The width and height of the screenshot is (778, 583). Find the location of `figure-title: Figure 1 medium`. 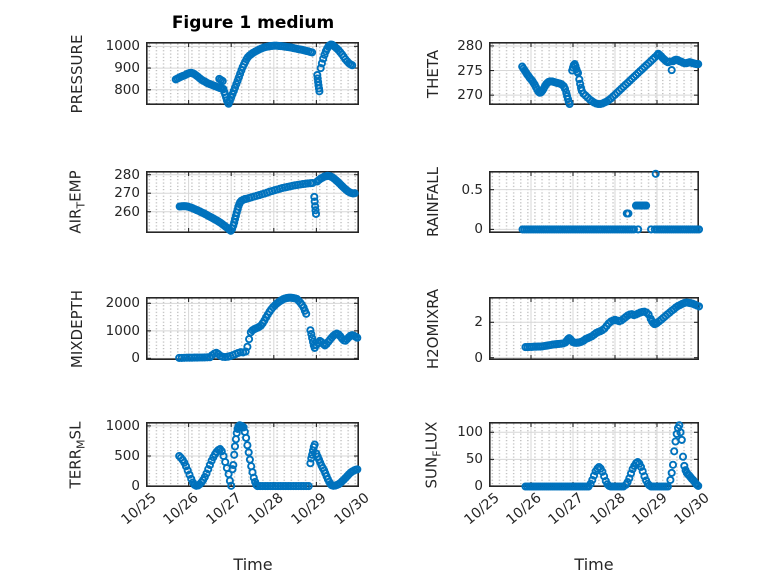

figure-title: Figure 1 medium is located at coordinates (253, 23).